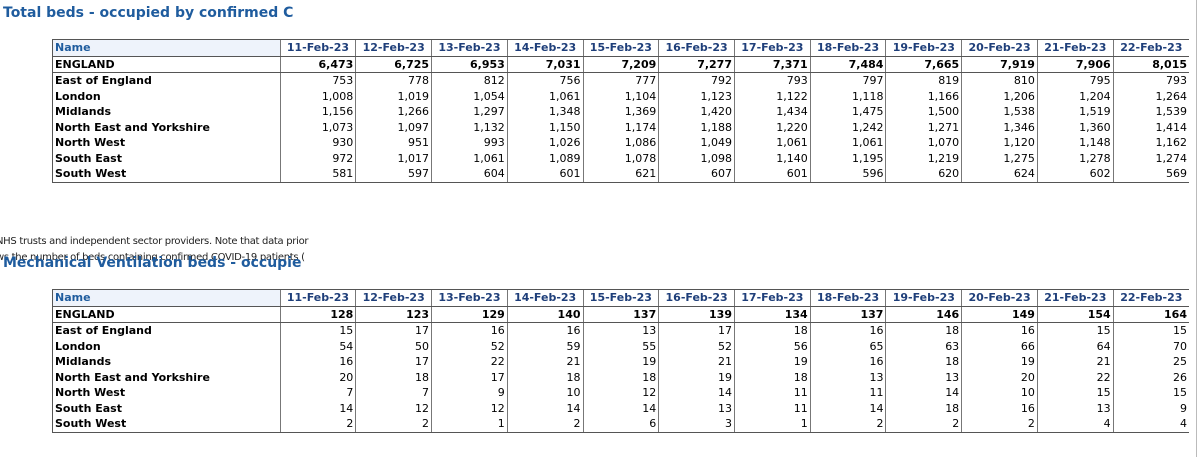 The image size is (1200, 457). Describe the element at coordinates (923, 112) in the screenshot. I see `cell: 1,500` at that location.